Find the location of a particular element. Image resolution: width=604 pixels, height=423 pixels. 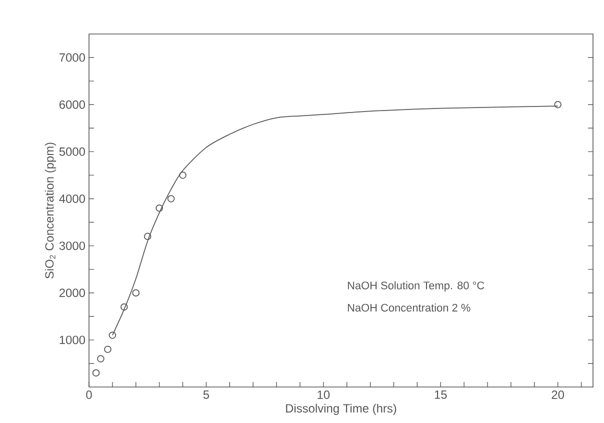

y-tick-label: 4000 is located at coordinates (72, 198).